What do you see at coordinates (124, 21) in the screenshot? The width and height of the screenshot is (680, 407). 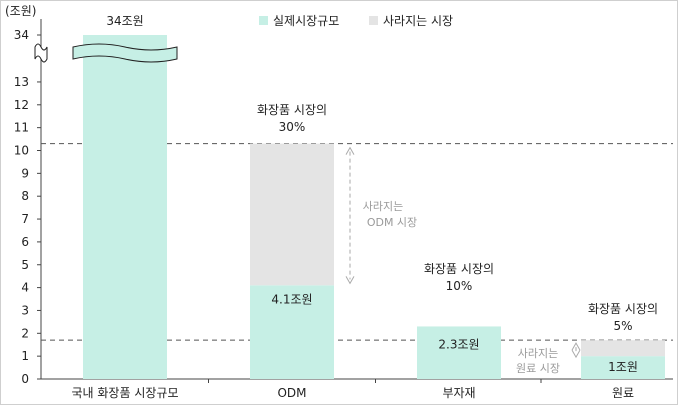 I see `bar-value-label: 34조원` at bounding box center [124, 21].